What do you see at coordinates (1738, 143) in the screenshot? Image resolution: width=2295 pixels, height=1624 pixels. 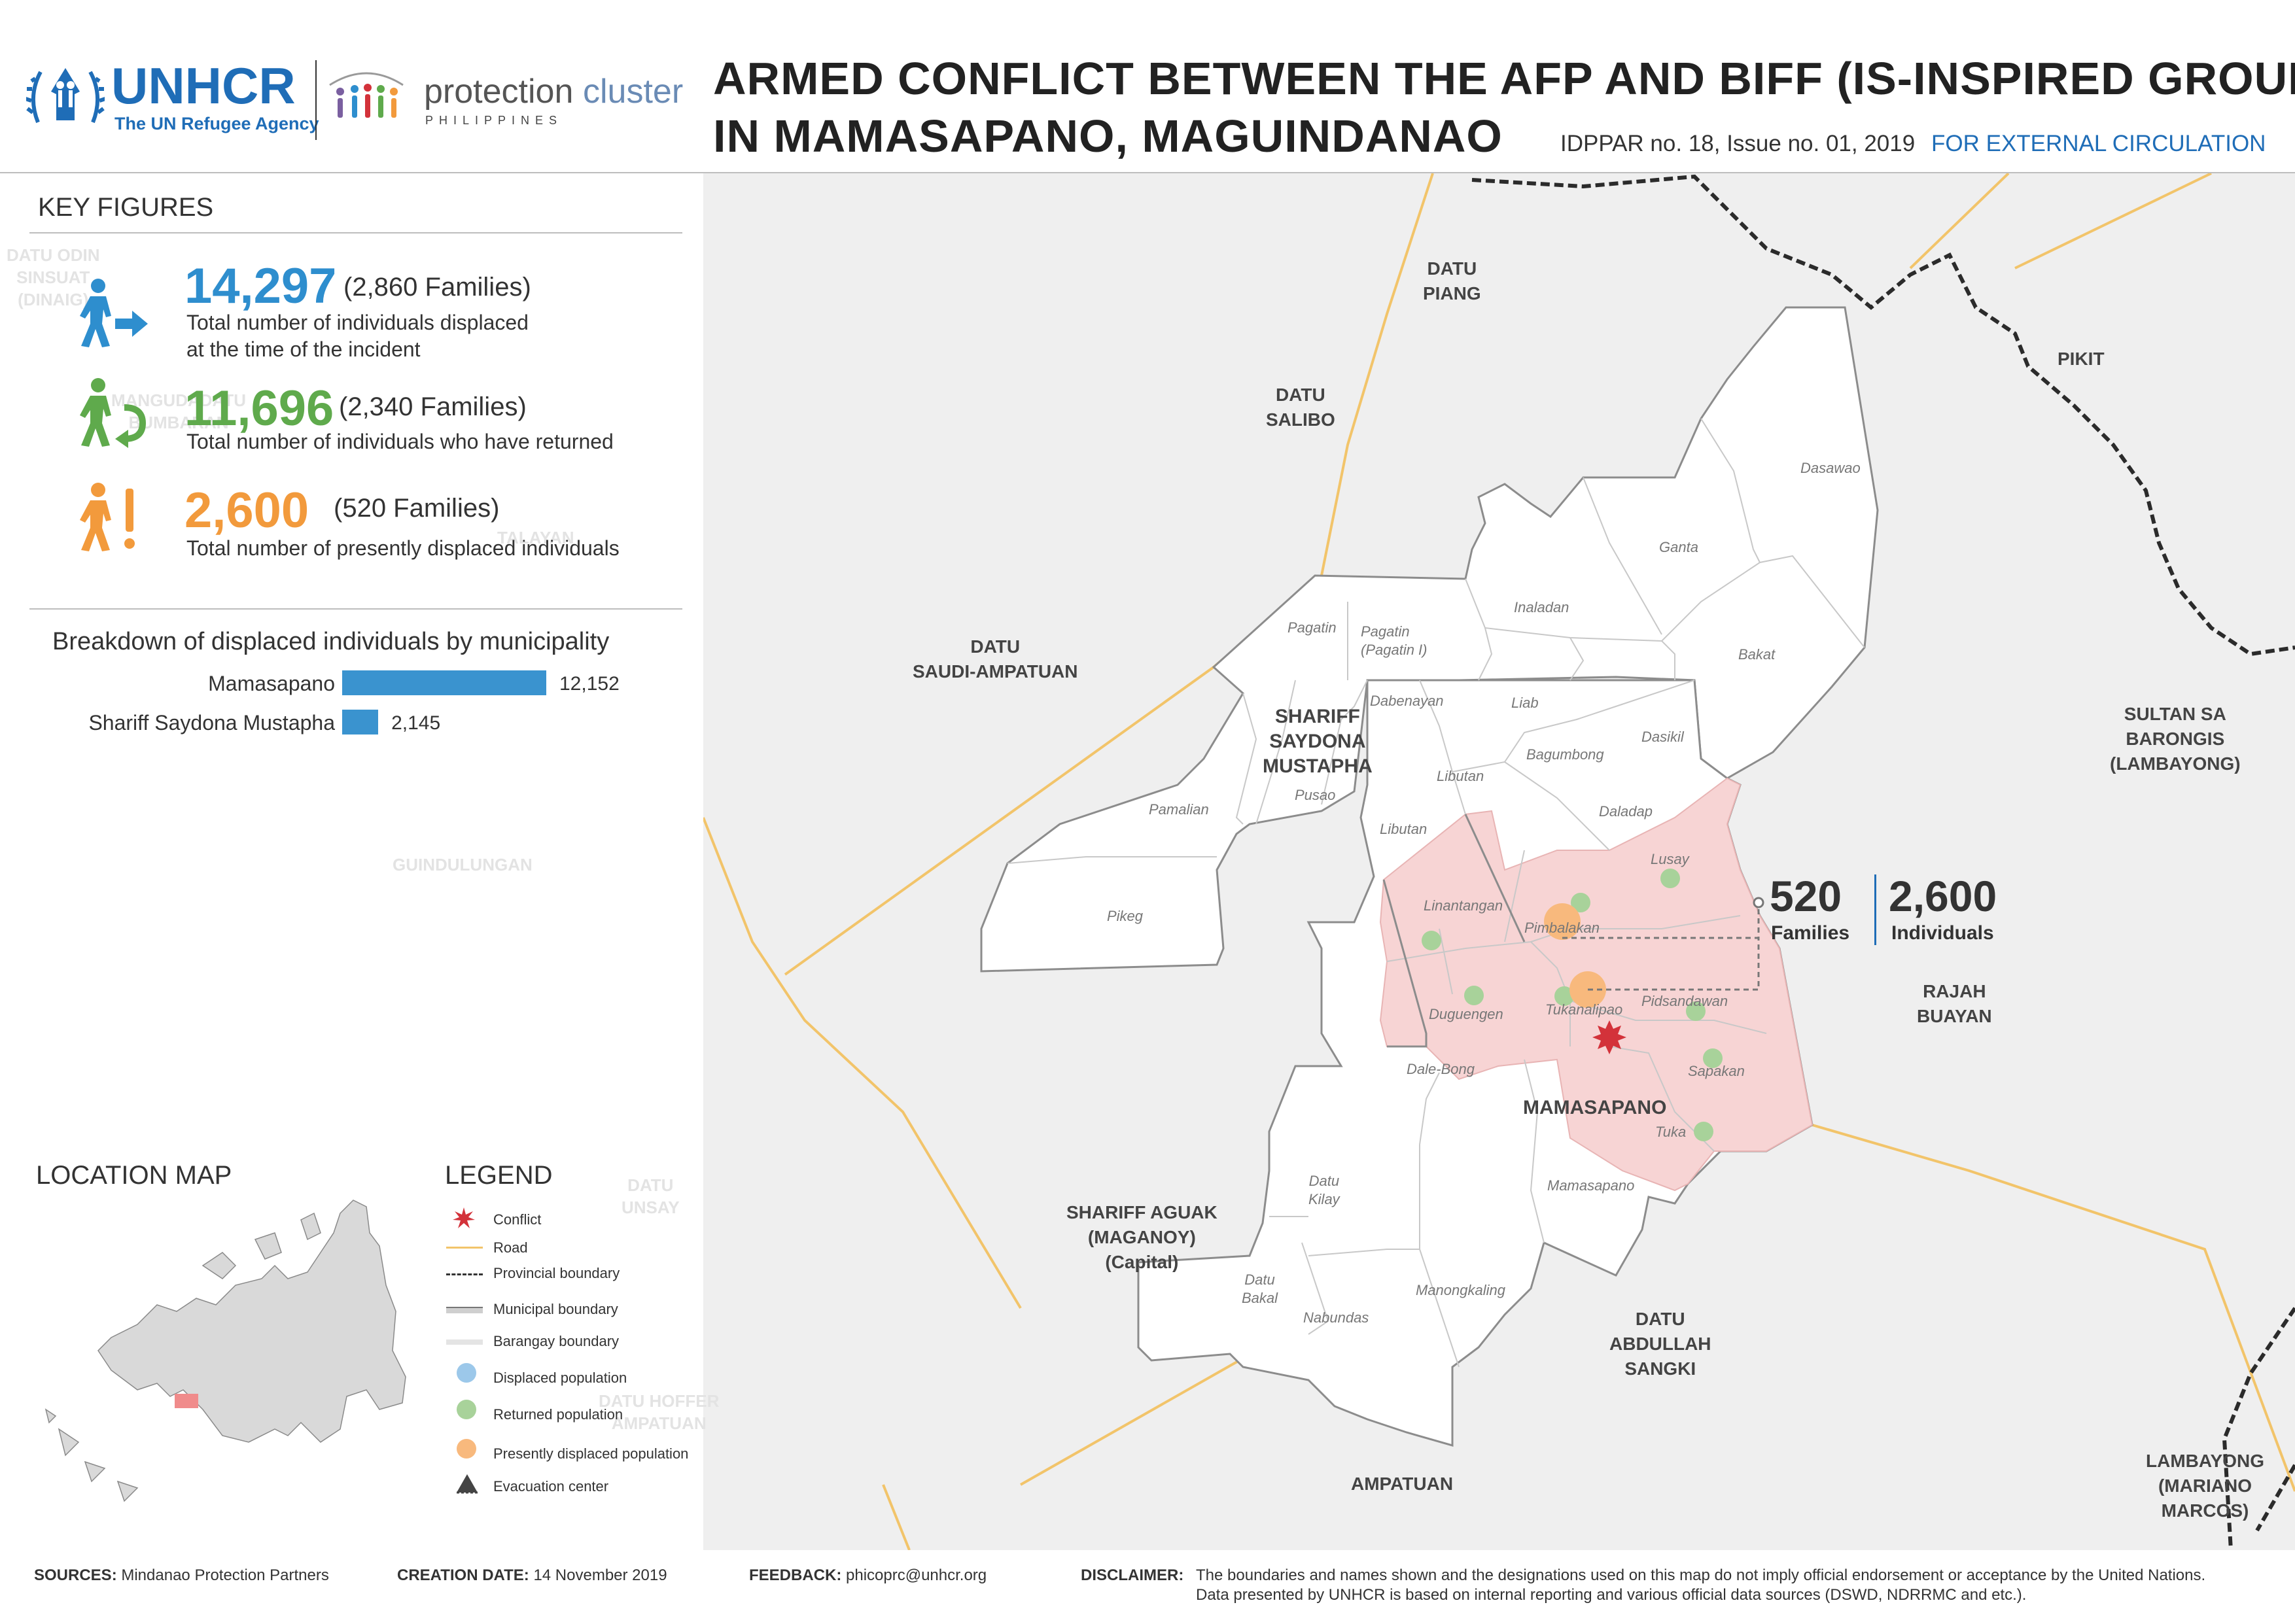 I see `issue-number: IDPPAR no. 18, Issue no. 01, 2019` at bounding box center [1738, 143].